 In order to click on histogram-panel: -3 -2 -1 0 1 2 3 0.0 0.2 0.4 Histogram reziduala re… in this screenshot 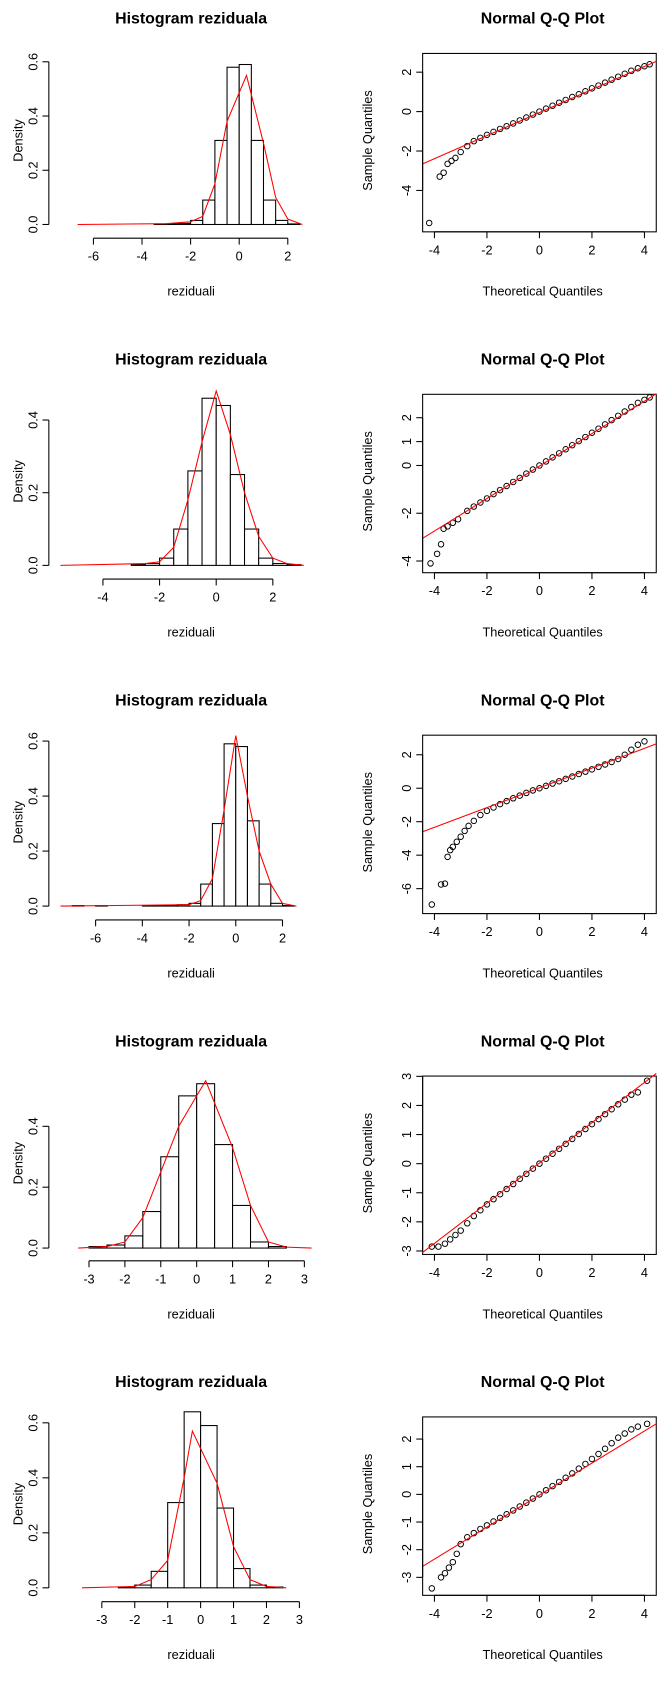, I will do `click(161, 1177)`.